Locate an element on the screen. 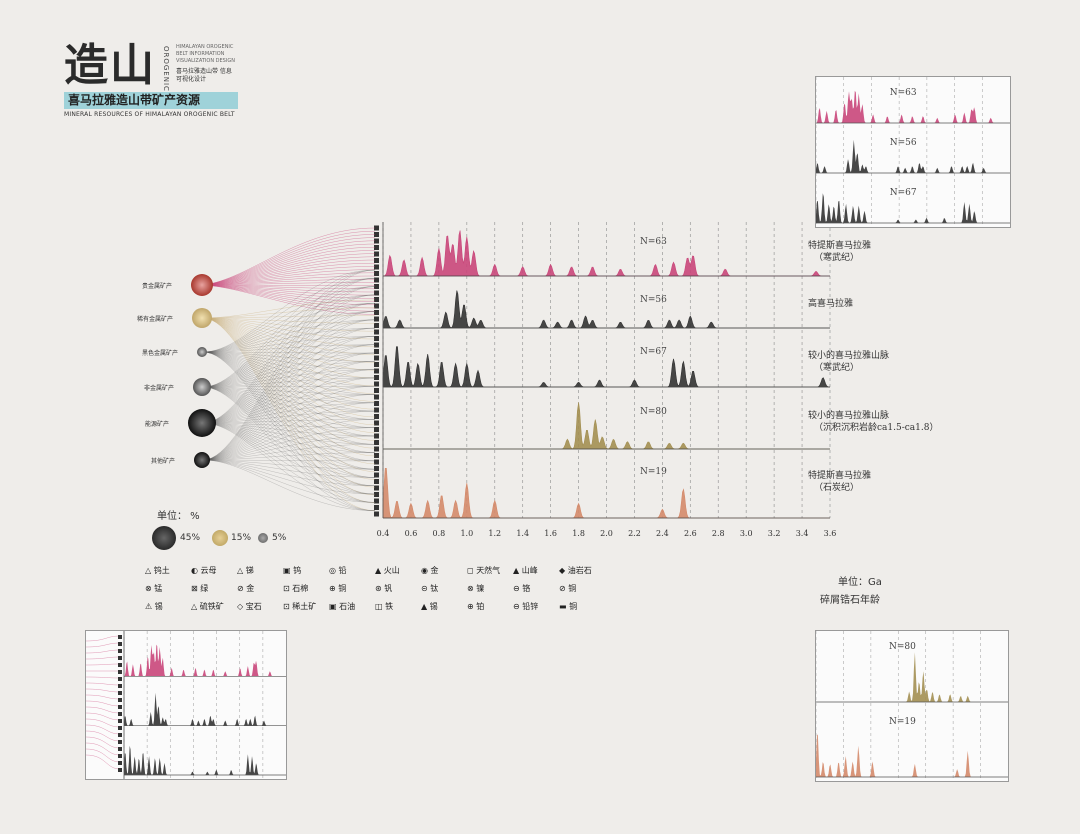 This screenshot has width=1080, height=834. mineral-legend-label: 金 is located at coordinates (434, 570).